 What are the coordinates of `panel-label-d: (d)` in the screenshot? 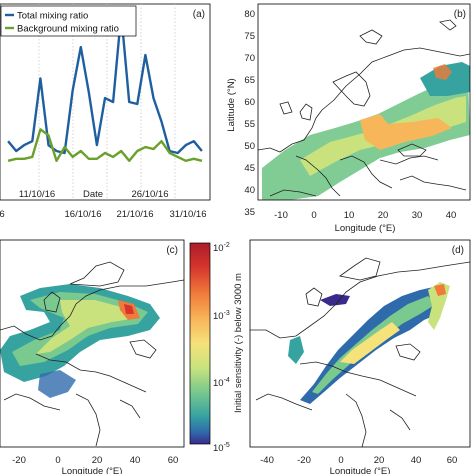 It's located at (458, 250).